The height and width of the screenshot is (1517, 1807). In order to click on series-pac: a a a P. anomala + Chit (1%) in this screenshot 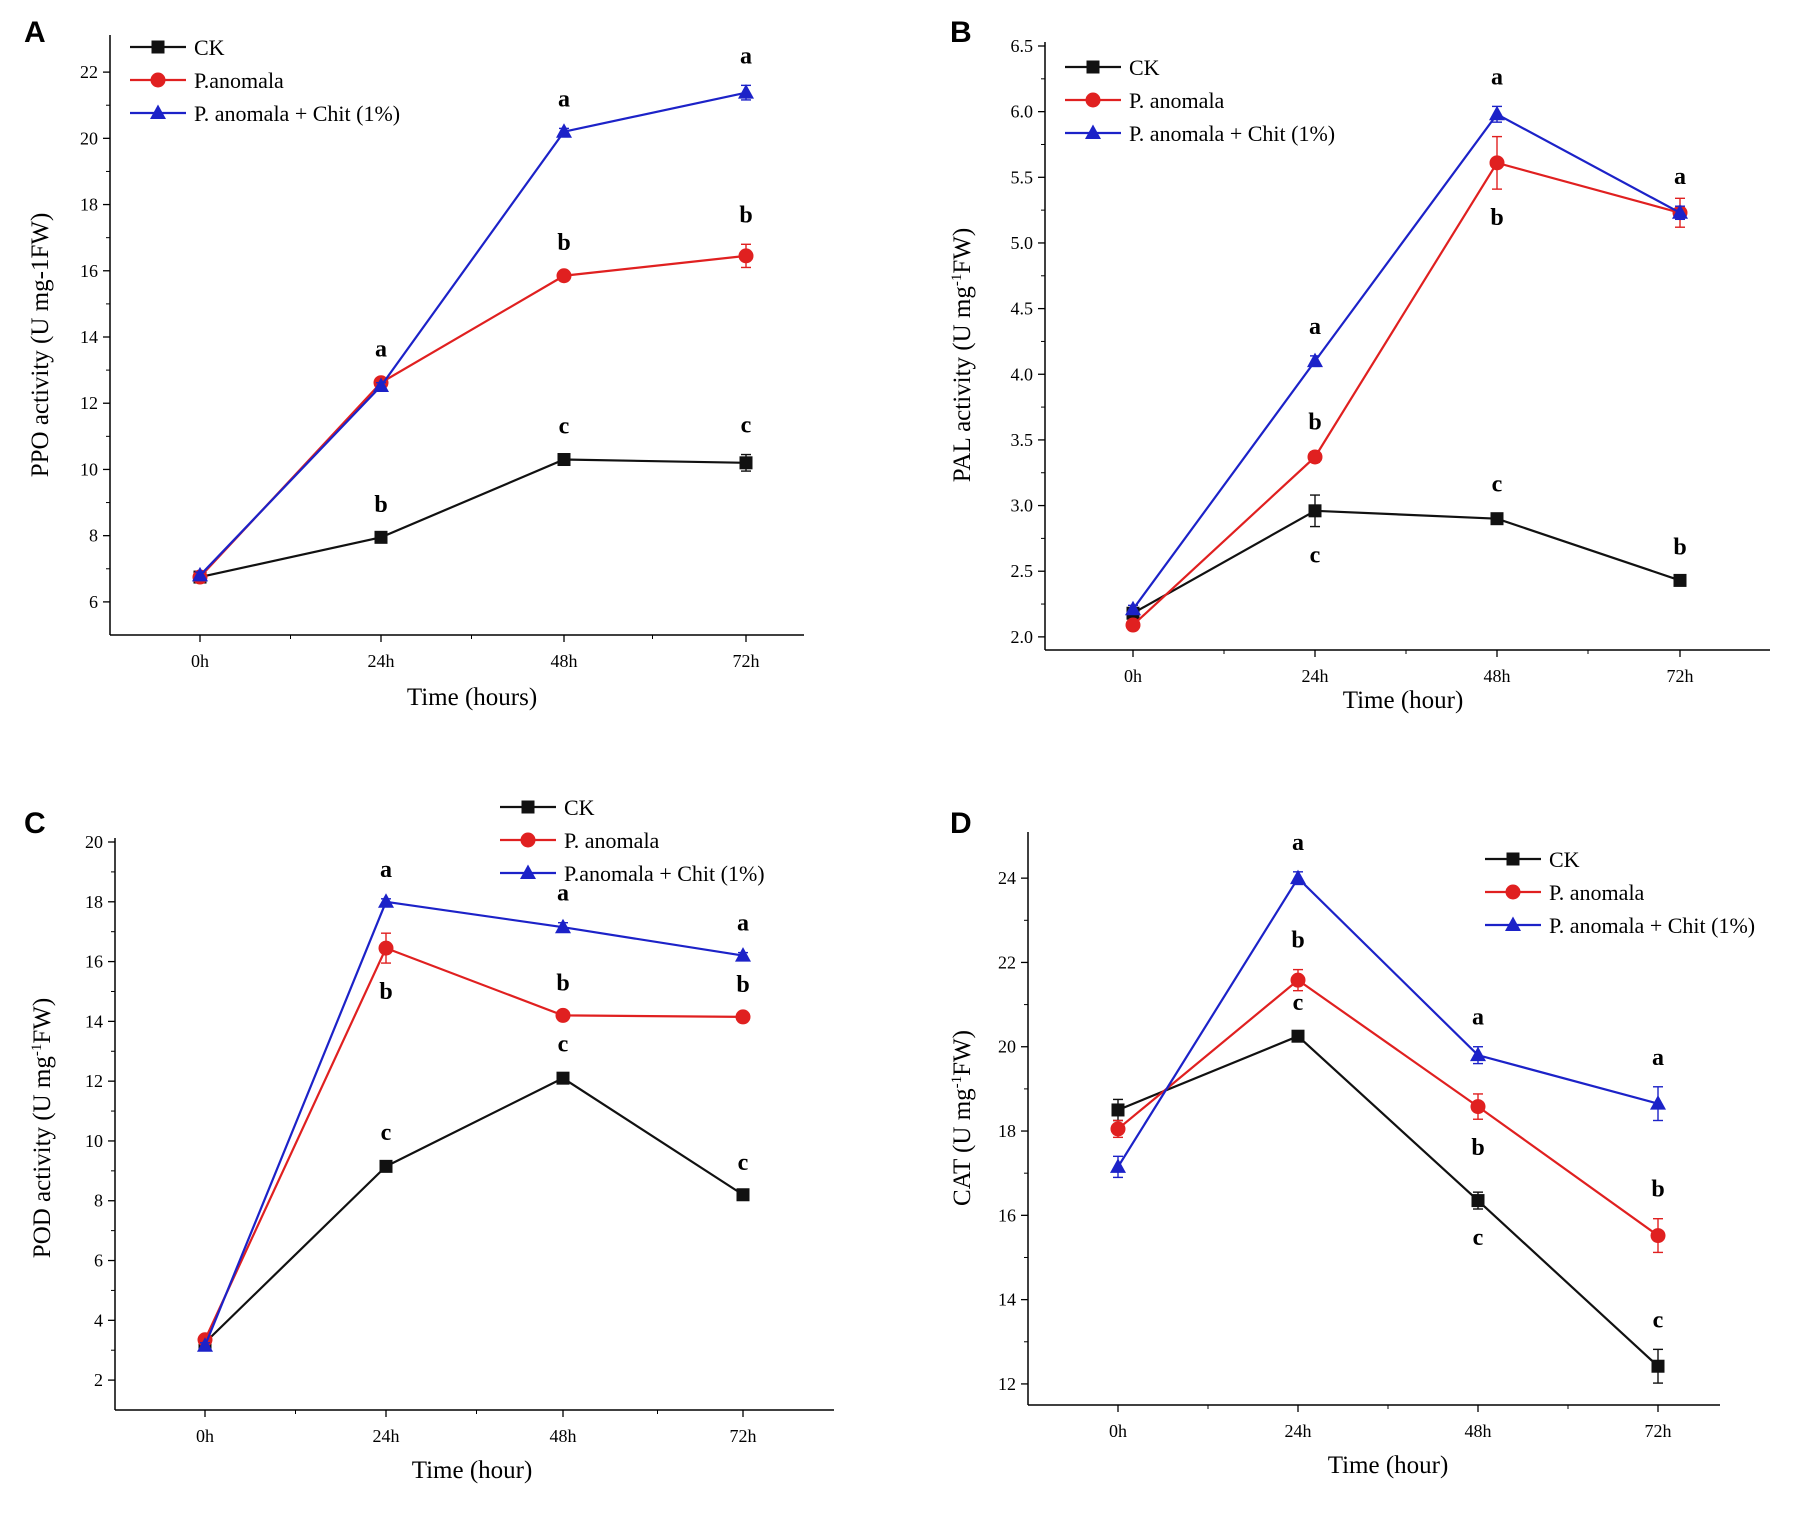, I will do `click(1432, 1004)`.